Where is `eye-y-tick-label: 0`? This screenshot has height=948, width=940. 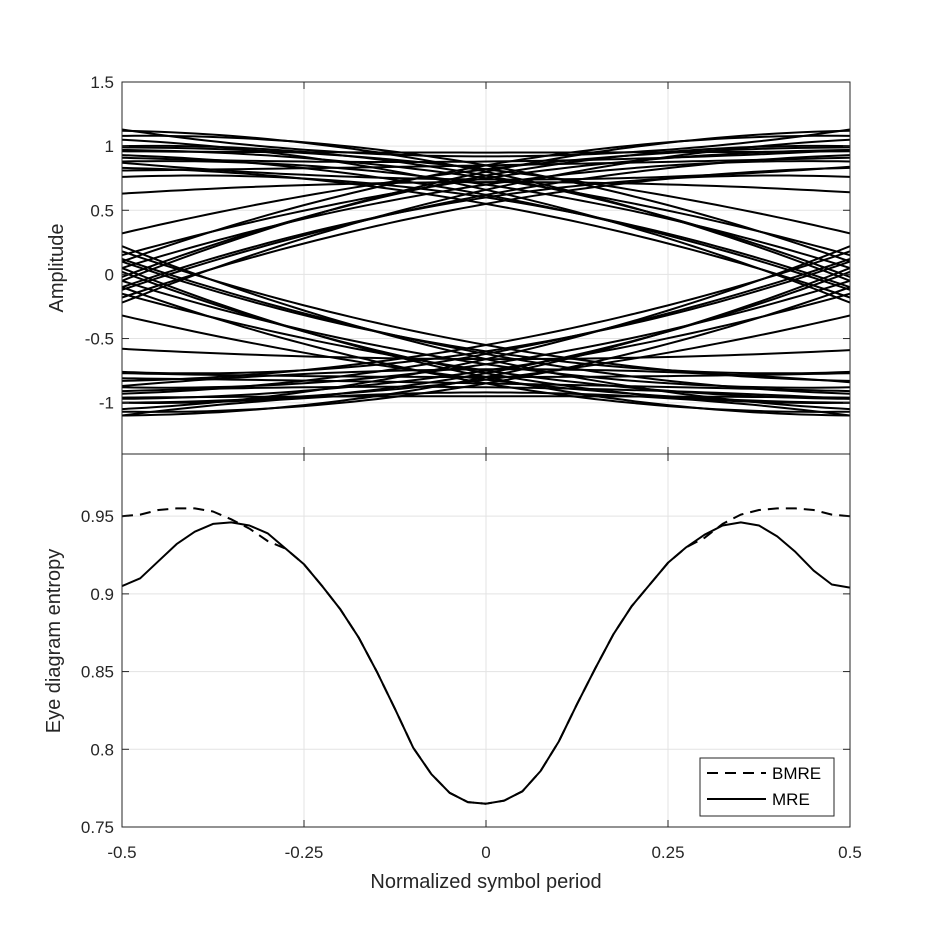
eye-y-tick-label: 0 is located at coordinates (109, 274).